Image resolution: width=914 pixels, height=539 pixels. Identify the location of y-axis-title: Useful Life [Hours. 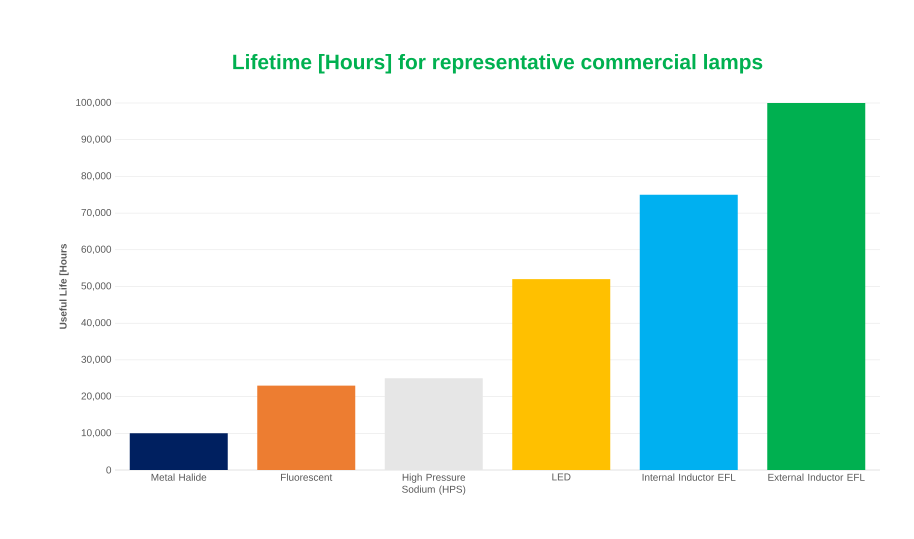
(64, 286).